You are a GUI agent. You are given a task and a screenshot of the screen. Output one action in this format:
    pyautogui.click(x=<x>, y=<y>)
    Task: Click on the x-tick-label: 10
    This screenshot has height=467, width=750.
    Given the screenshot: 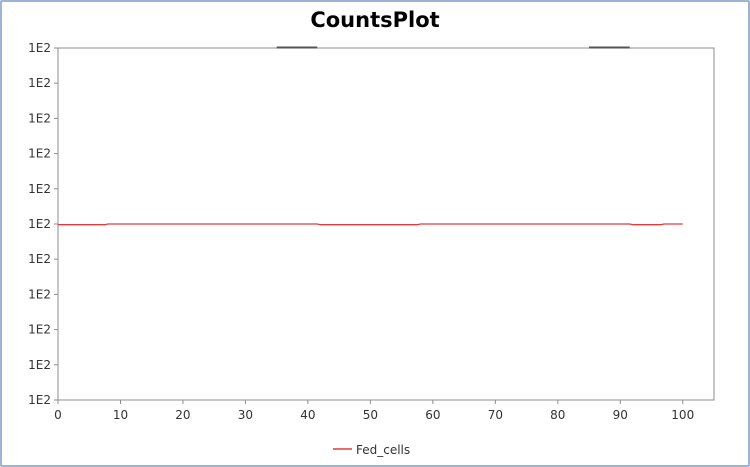 What is the action you would take?
    pyautogui.click(x=120, y=415)
    